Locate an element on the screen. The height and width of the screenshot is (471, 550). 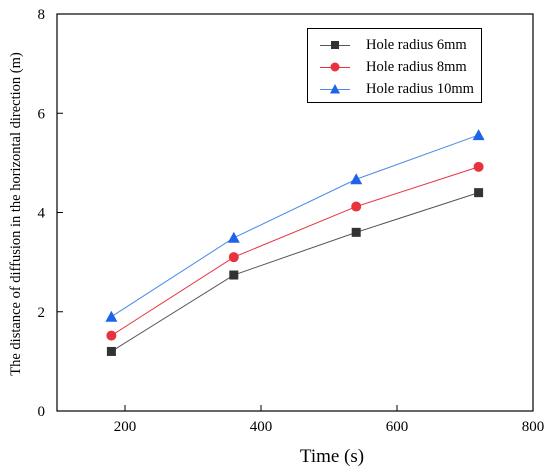
triangle-marker-icon is located at coordinates (335, 89).